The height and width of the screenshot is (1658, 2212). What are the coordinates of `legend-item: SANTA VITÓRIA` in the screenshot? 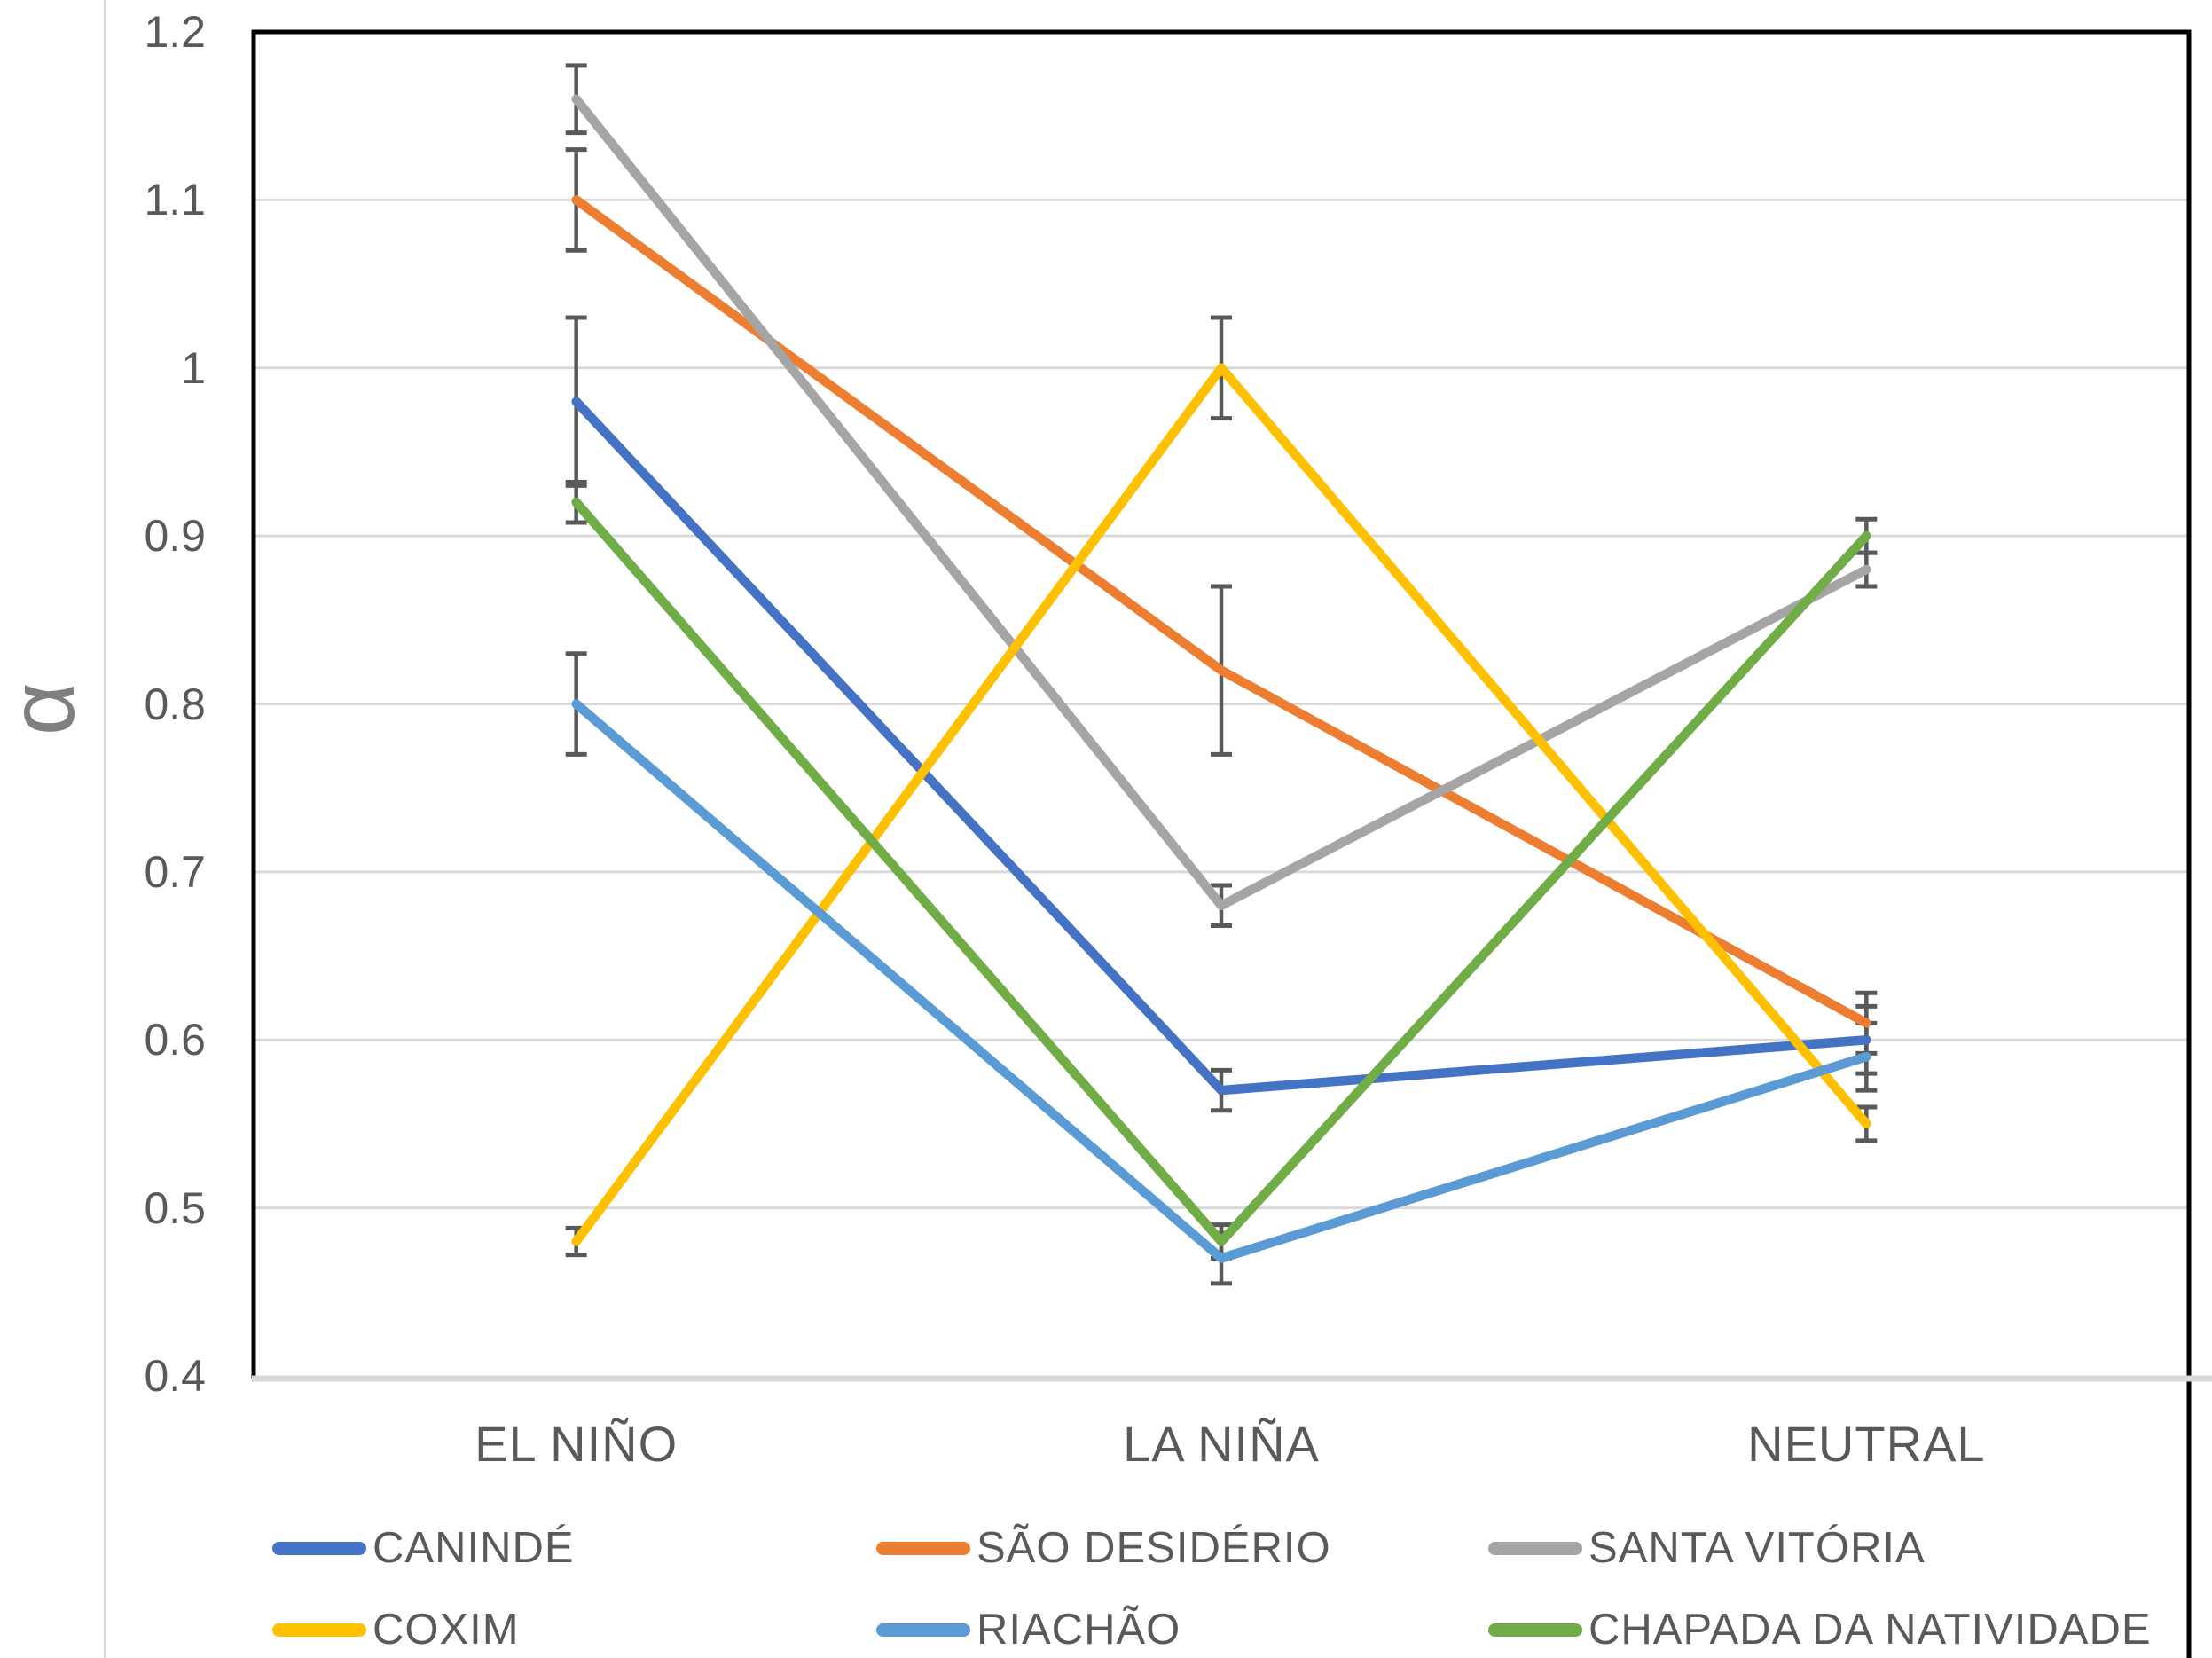 It's located at (1707, 1548).